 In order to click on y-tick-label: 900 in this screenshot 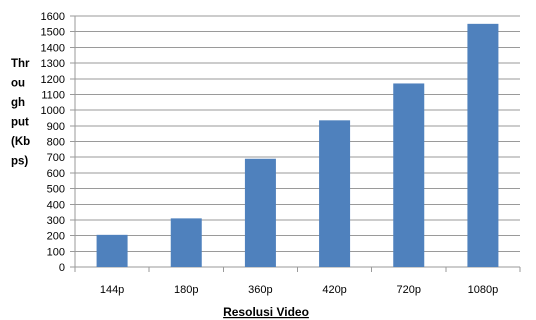, I will do `click(56, 127)`.